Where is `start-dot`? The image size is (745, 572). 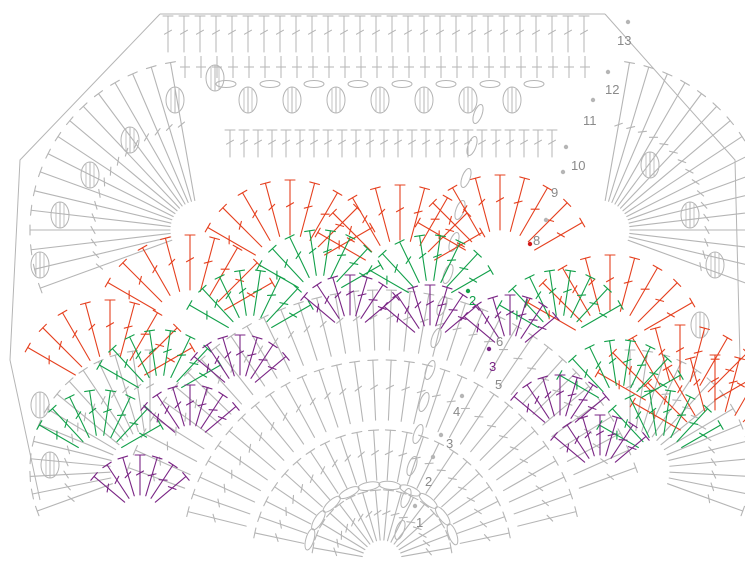 start-dot is located at coordinates (441, 435).